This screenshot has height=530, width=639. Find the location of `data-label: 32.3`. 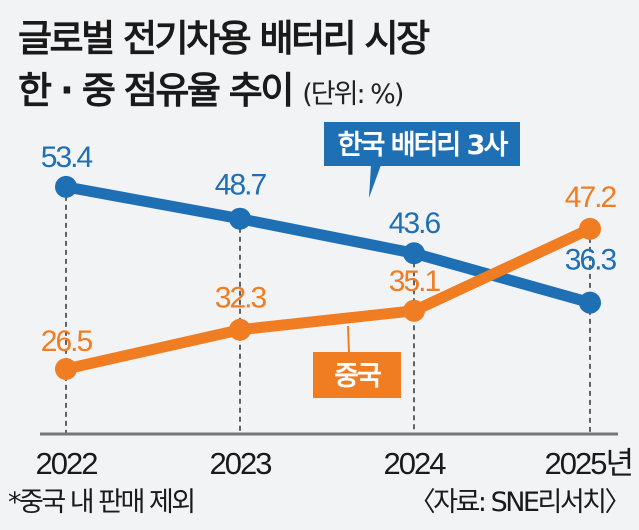

data-label: 32.3 is located at coordinates (241, 298).